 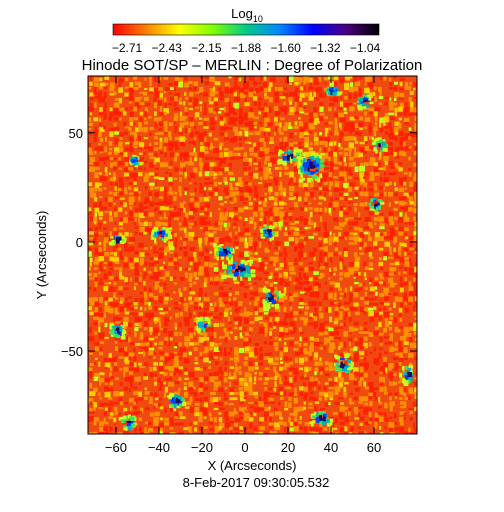 I want to click on colorbar-gradient, so click(x=246, y=29).